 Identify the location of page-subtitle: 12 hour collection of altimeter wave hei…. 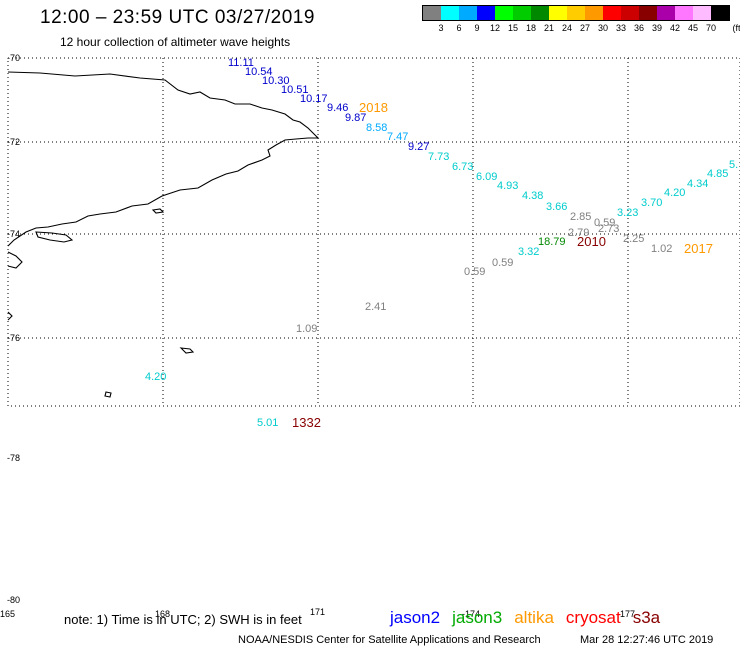
(175, 42).